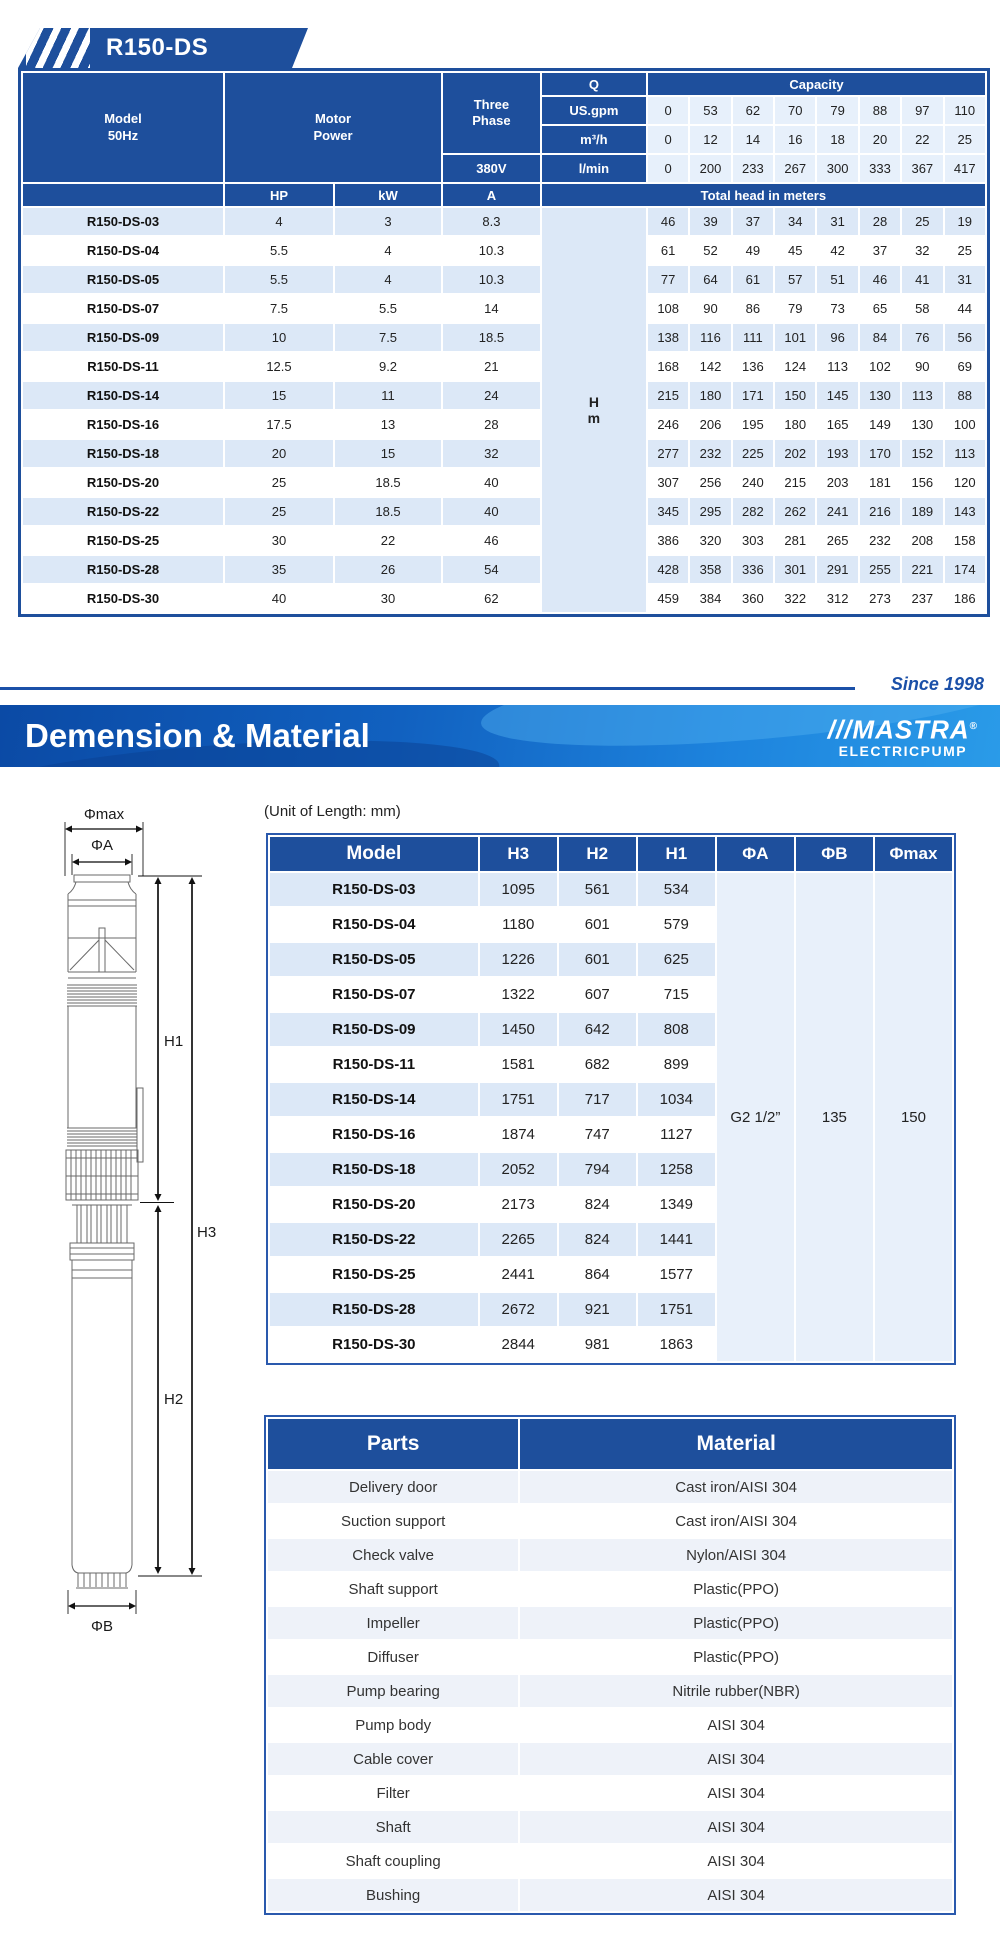 The width and height of the screenshot is (1000, 1953). I want to click on phi-a-value-cell: G2 1/2”, so click(755, 1117).